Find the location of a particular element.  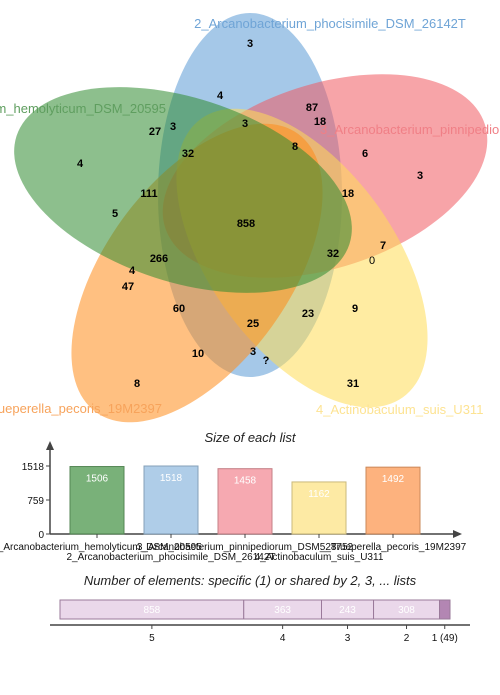

venn-region-count: 47 is located at coordinates (128, 287).